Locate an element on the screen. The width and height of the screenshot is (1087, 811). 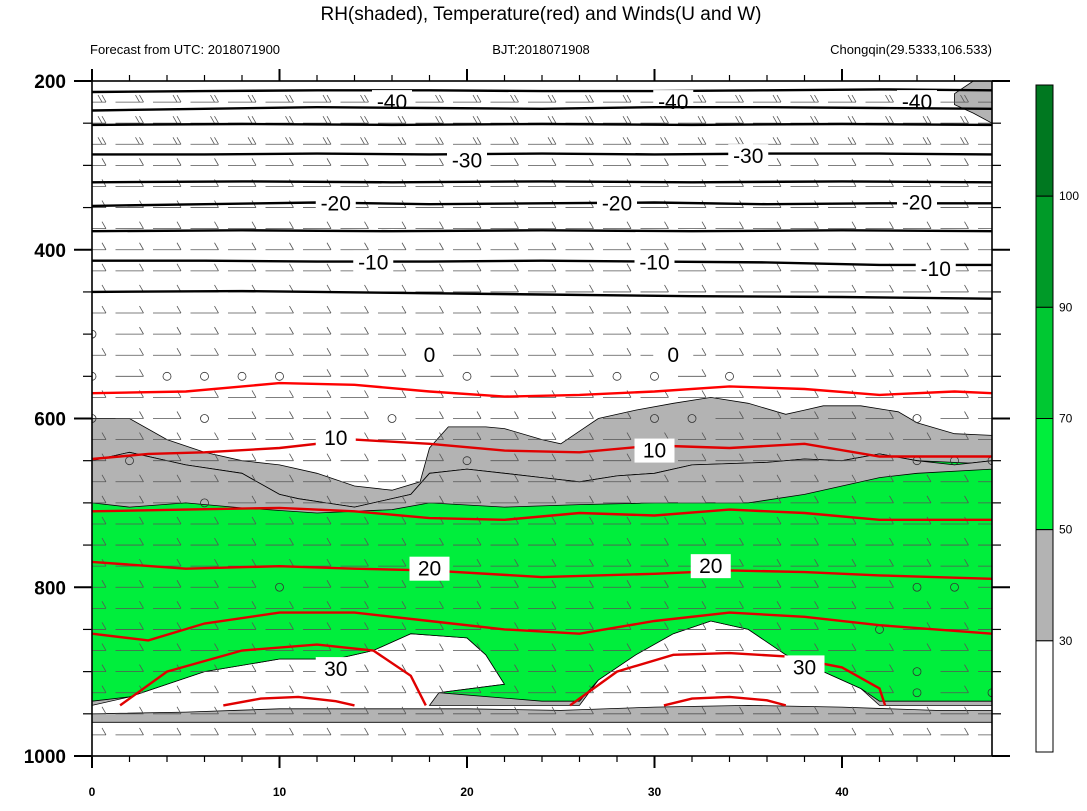
y-tick-label: 200 is located at coordinates (50, 82).